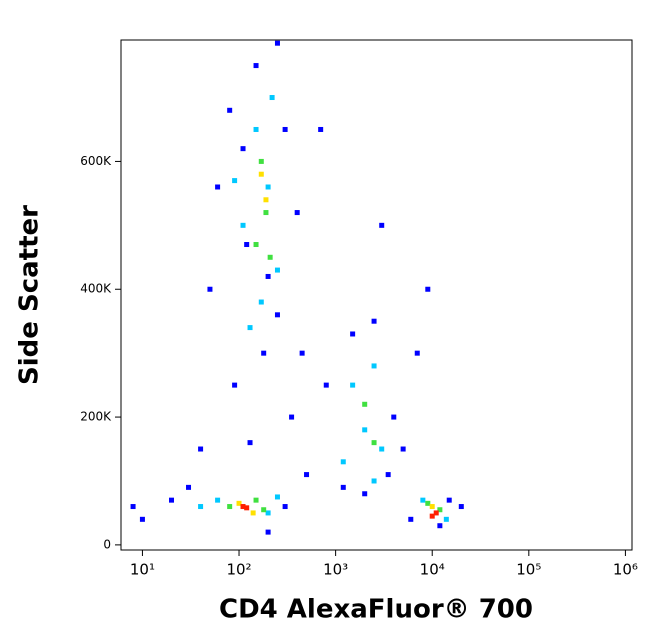  Describe the element at coordinates (528, 570) in the screenshot. I see `x-tick-label: 10⁵` at that location.